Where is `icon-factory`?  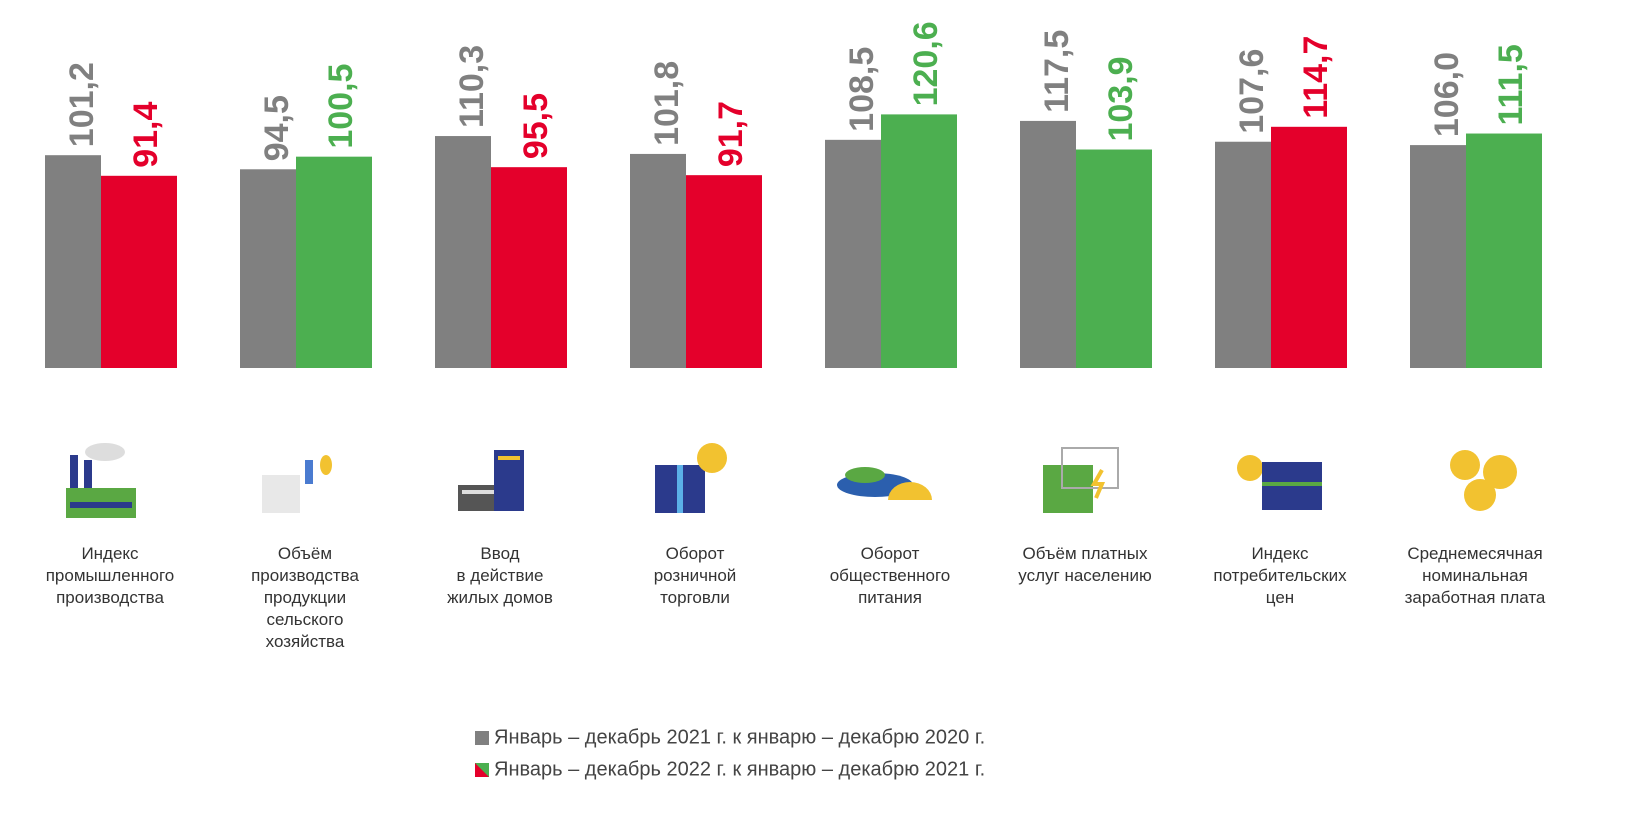
icon-factory is located at coordinates (101, 480).